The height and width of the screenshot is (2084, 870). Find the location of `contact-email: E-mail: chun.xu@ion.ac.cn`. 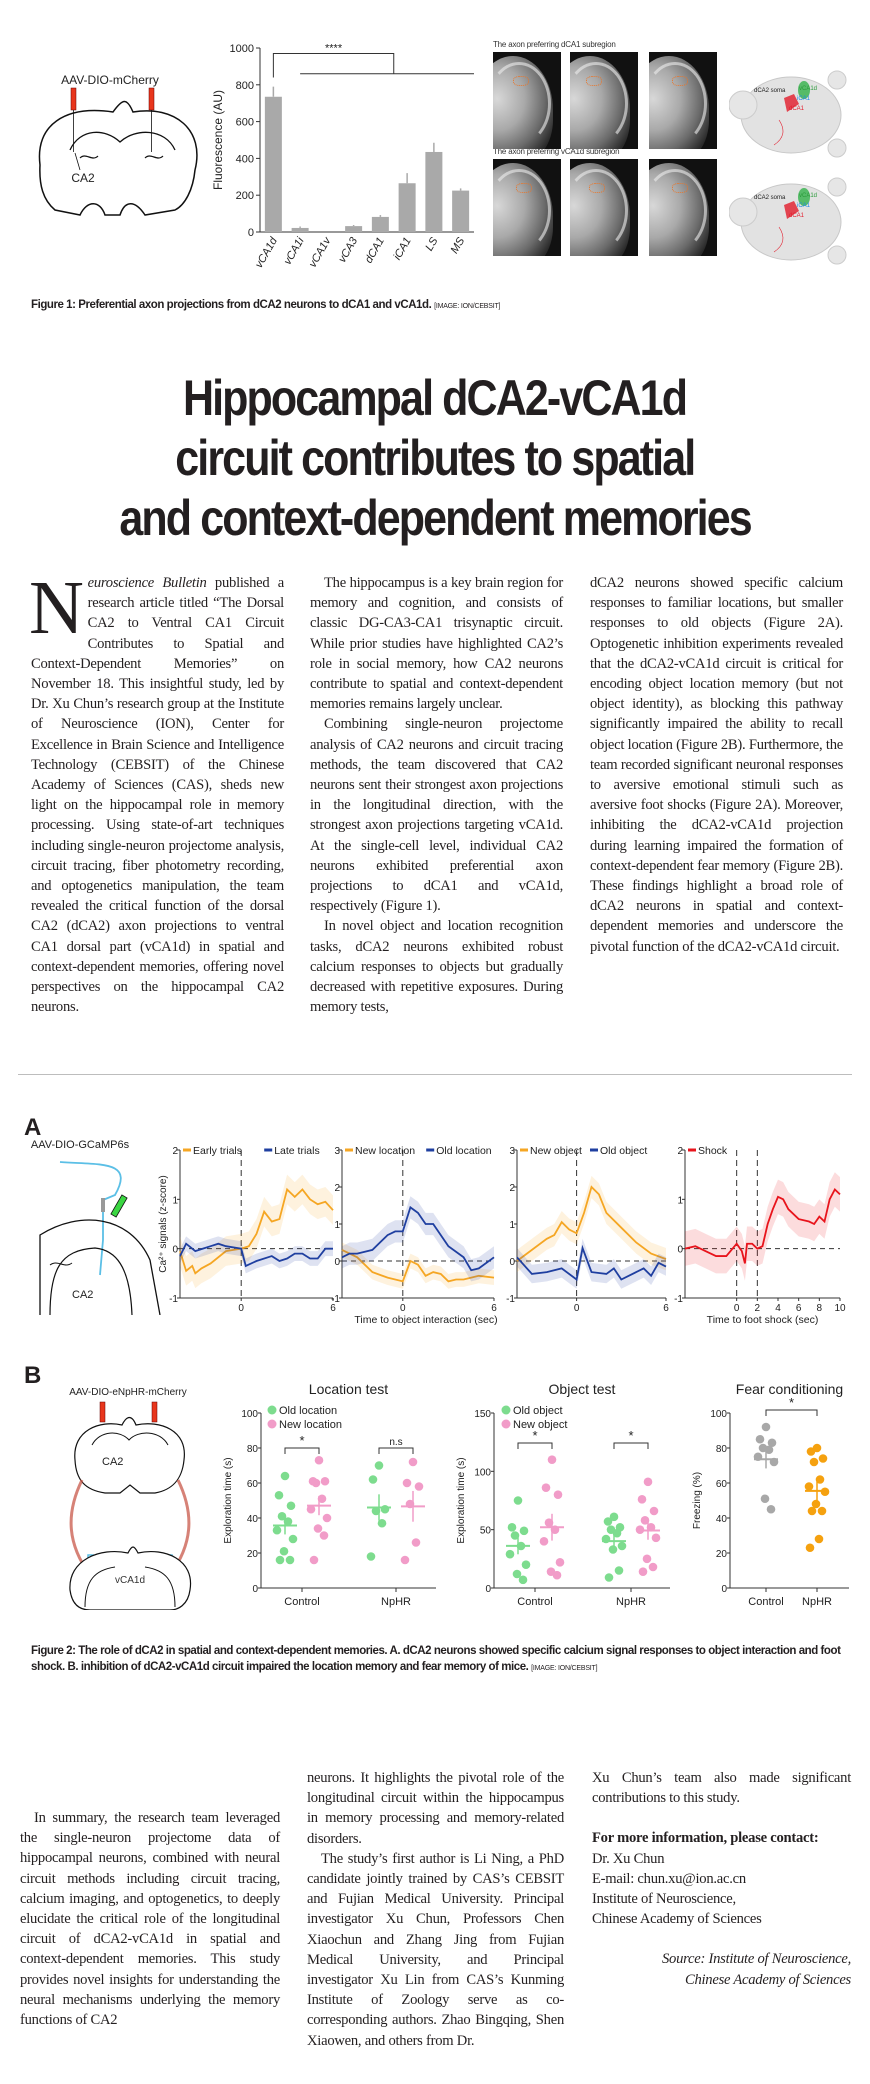

contact-email: E-mail: chun.xu@ion.ac.cn is located at coordinates (721, 1879).